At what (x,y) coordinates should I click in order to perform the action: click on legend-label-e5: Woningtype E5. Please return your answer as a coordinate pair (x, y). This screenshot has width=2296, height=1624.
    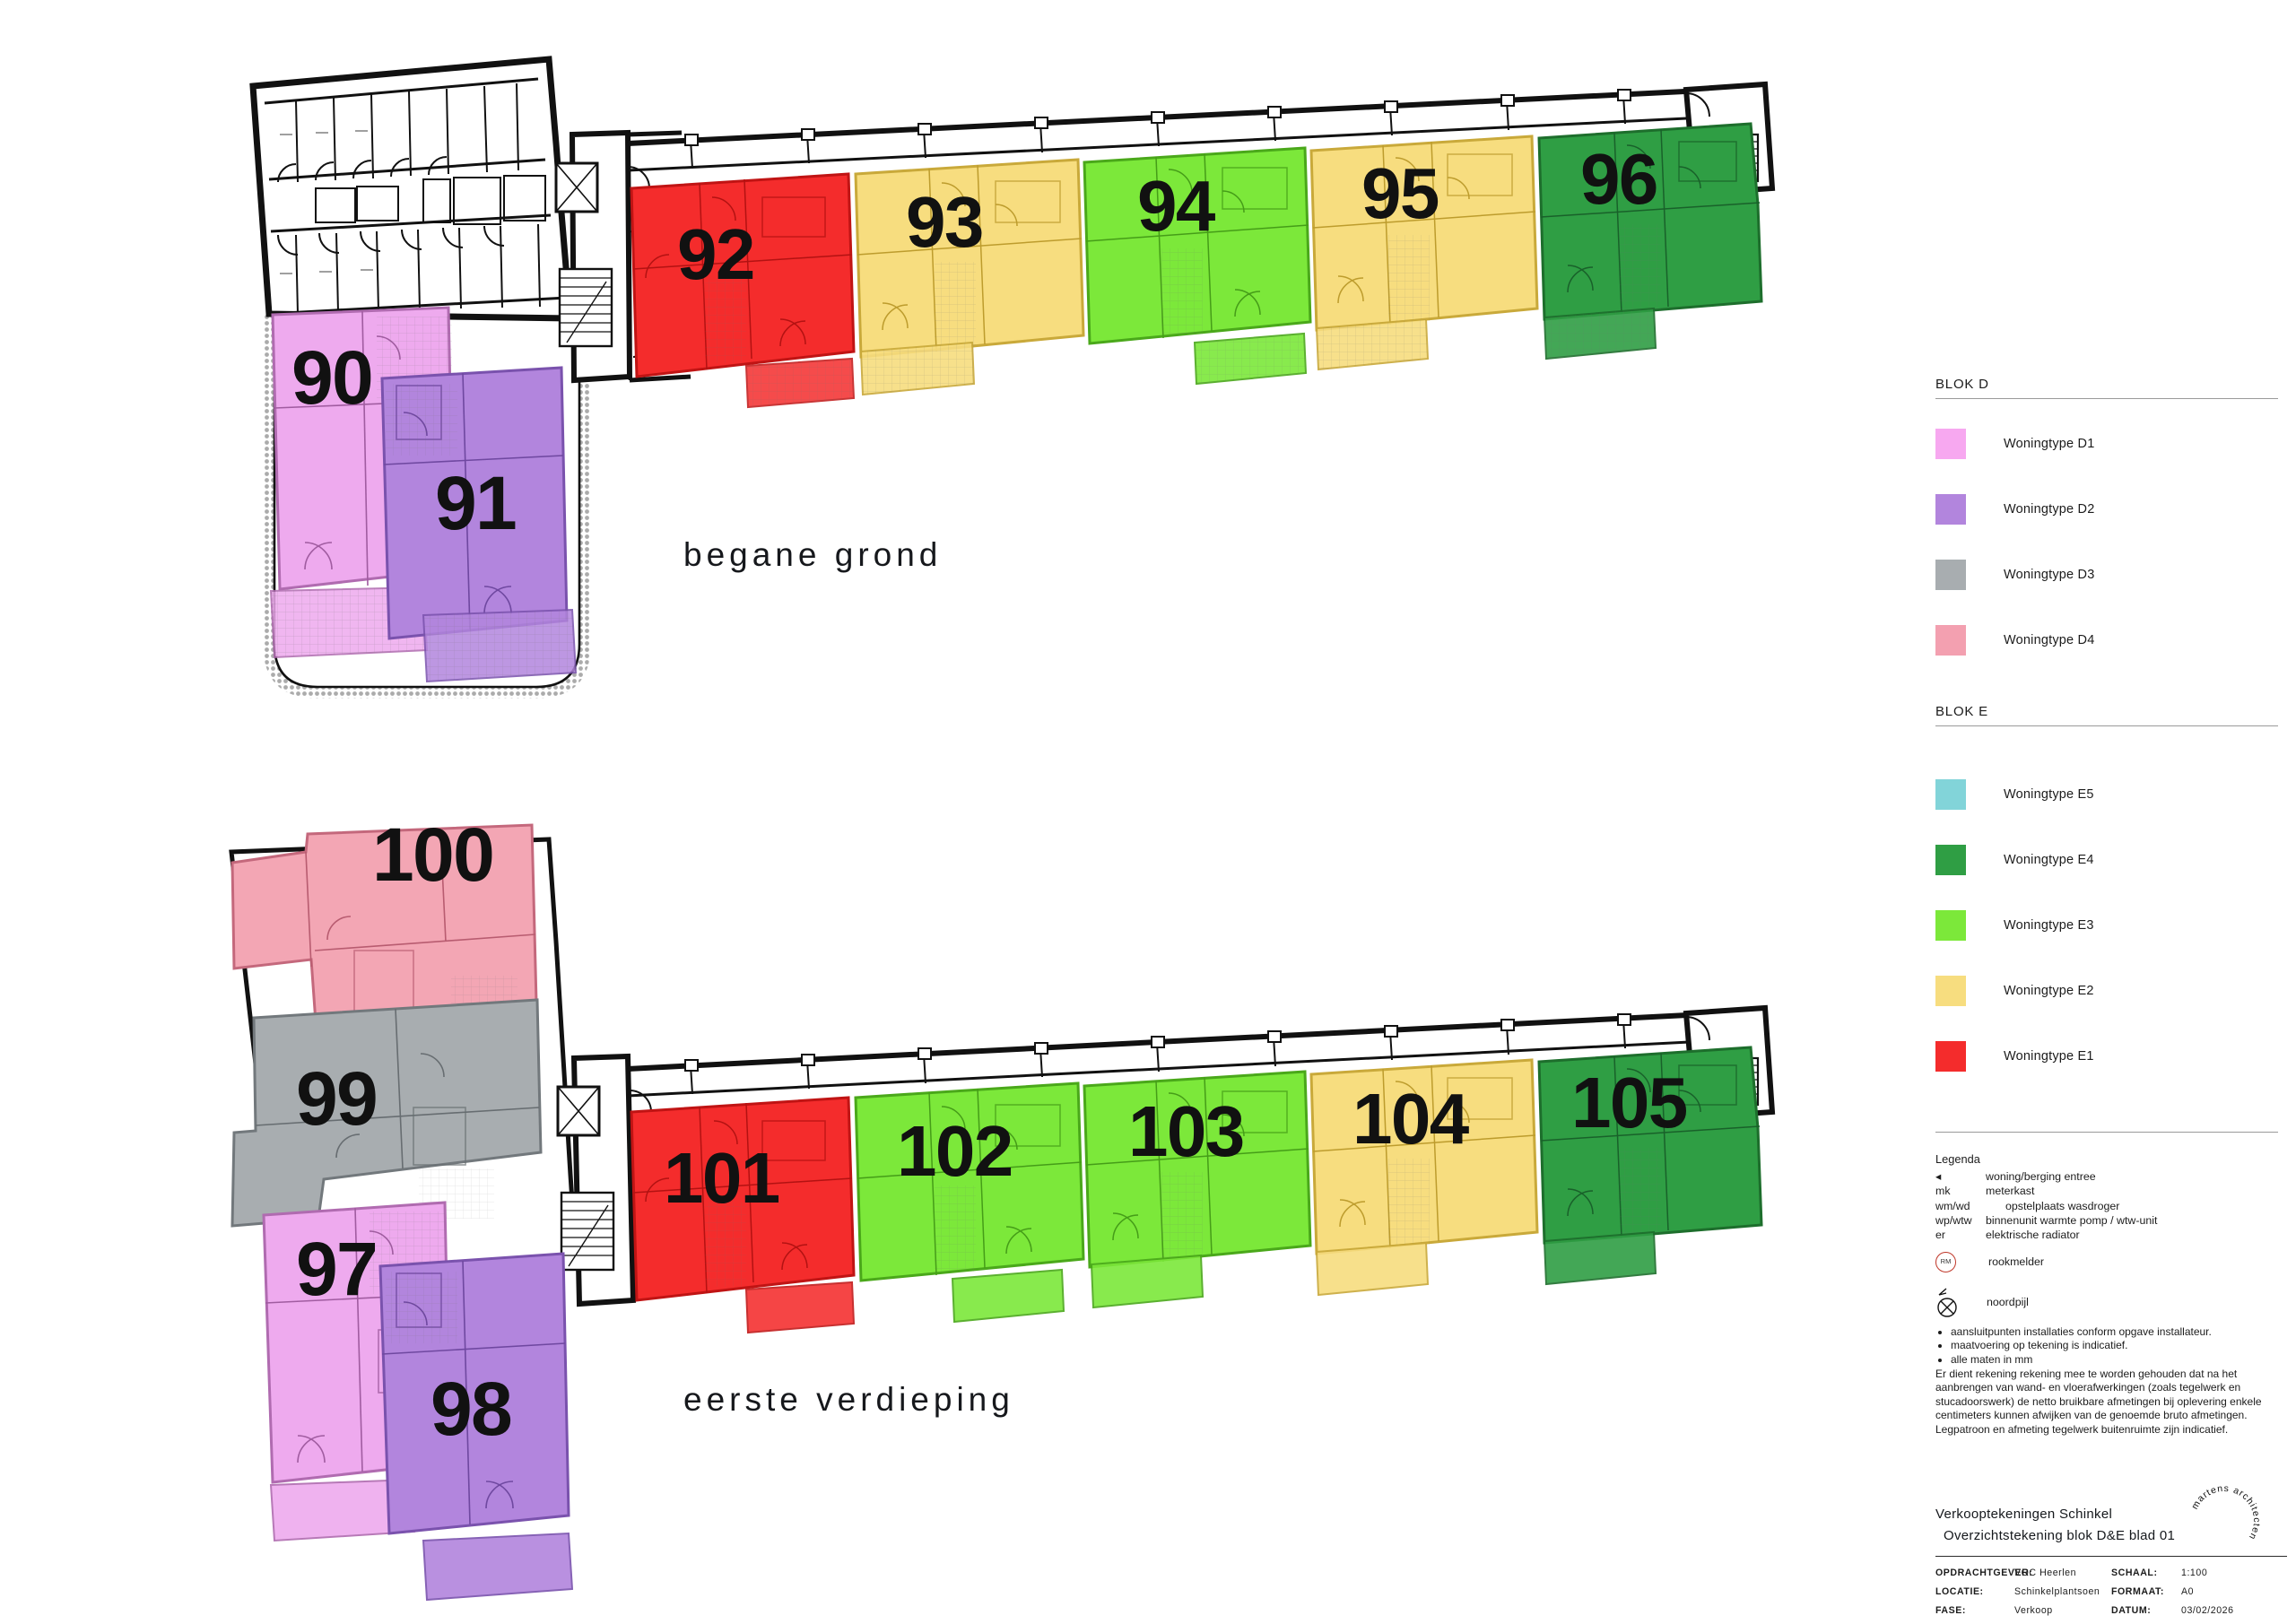
    Looking at the image, I should click on (2049, 794).